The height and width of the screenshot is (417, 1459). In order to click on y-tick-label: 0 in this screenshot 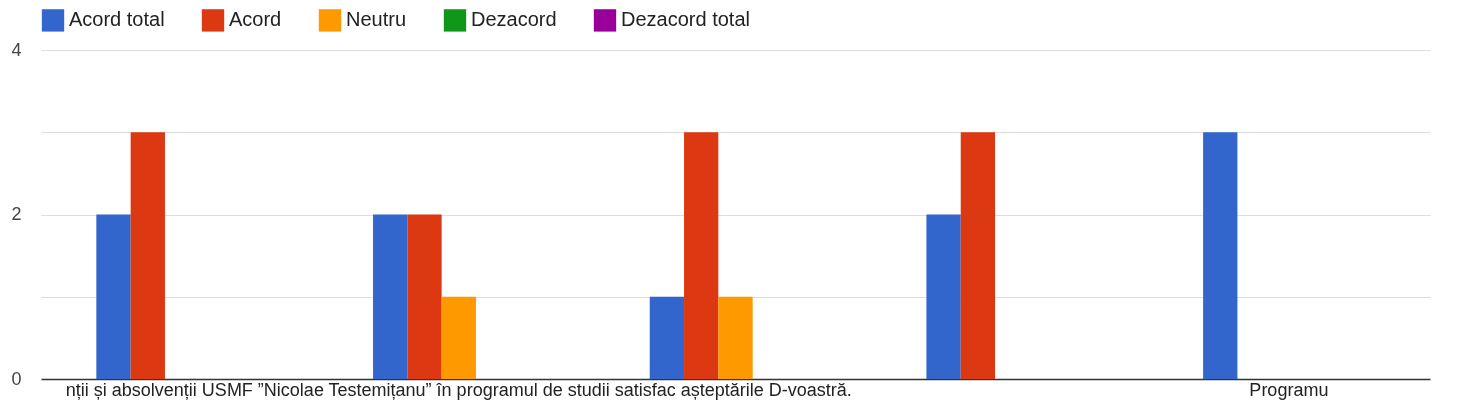, I will do `click(16, 378)`.